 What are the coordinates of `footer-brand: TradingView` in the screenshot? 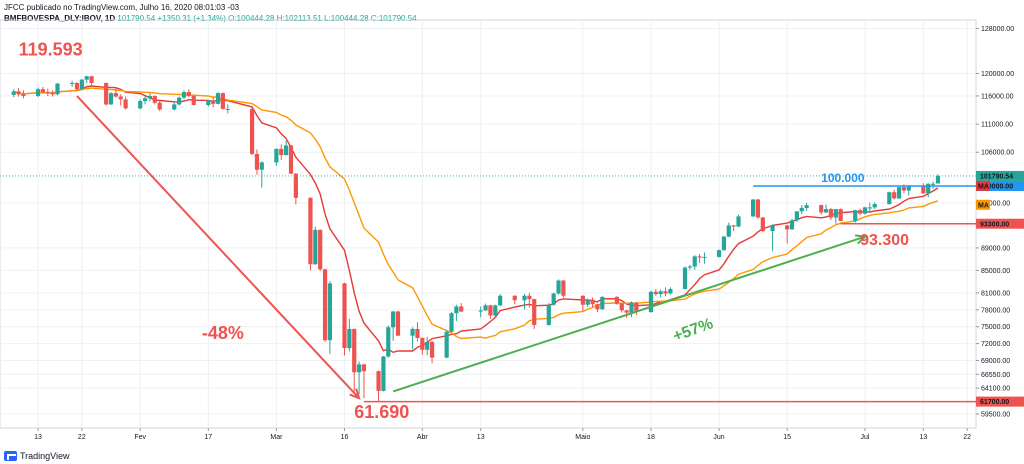 It's located at (37, 456).